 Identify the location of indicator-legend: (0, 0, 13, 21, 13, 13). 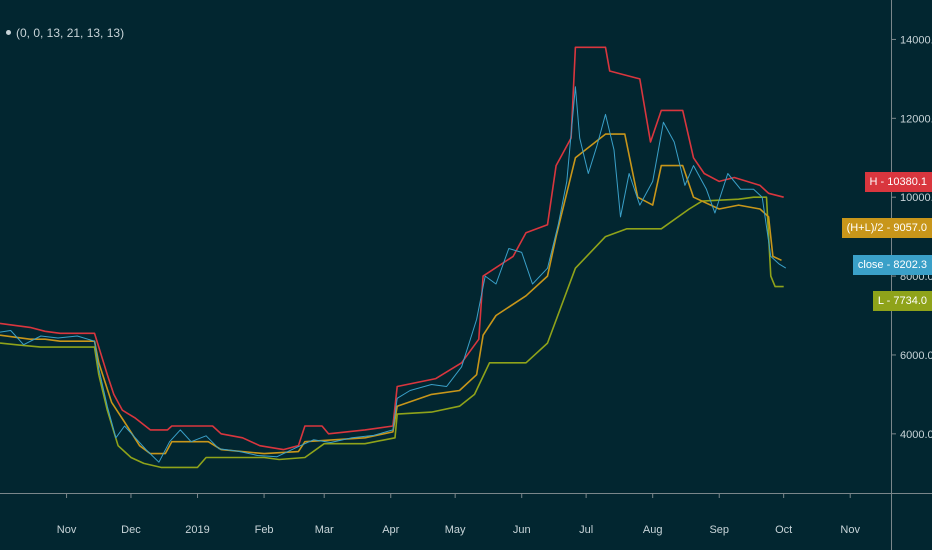
(65, 33).